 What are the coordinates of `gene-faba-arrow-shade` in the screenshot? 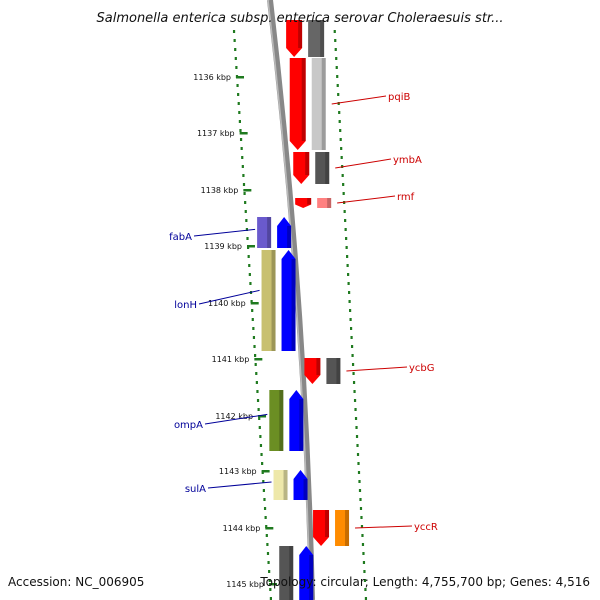 It's located at (289, 237).